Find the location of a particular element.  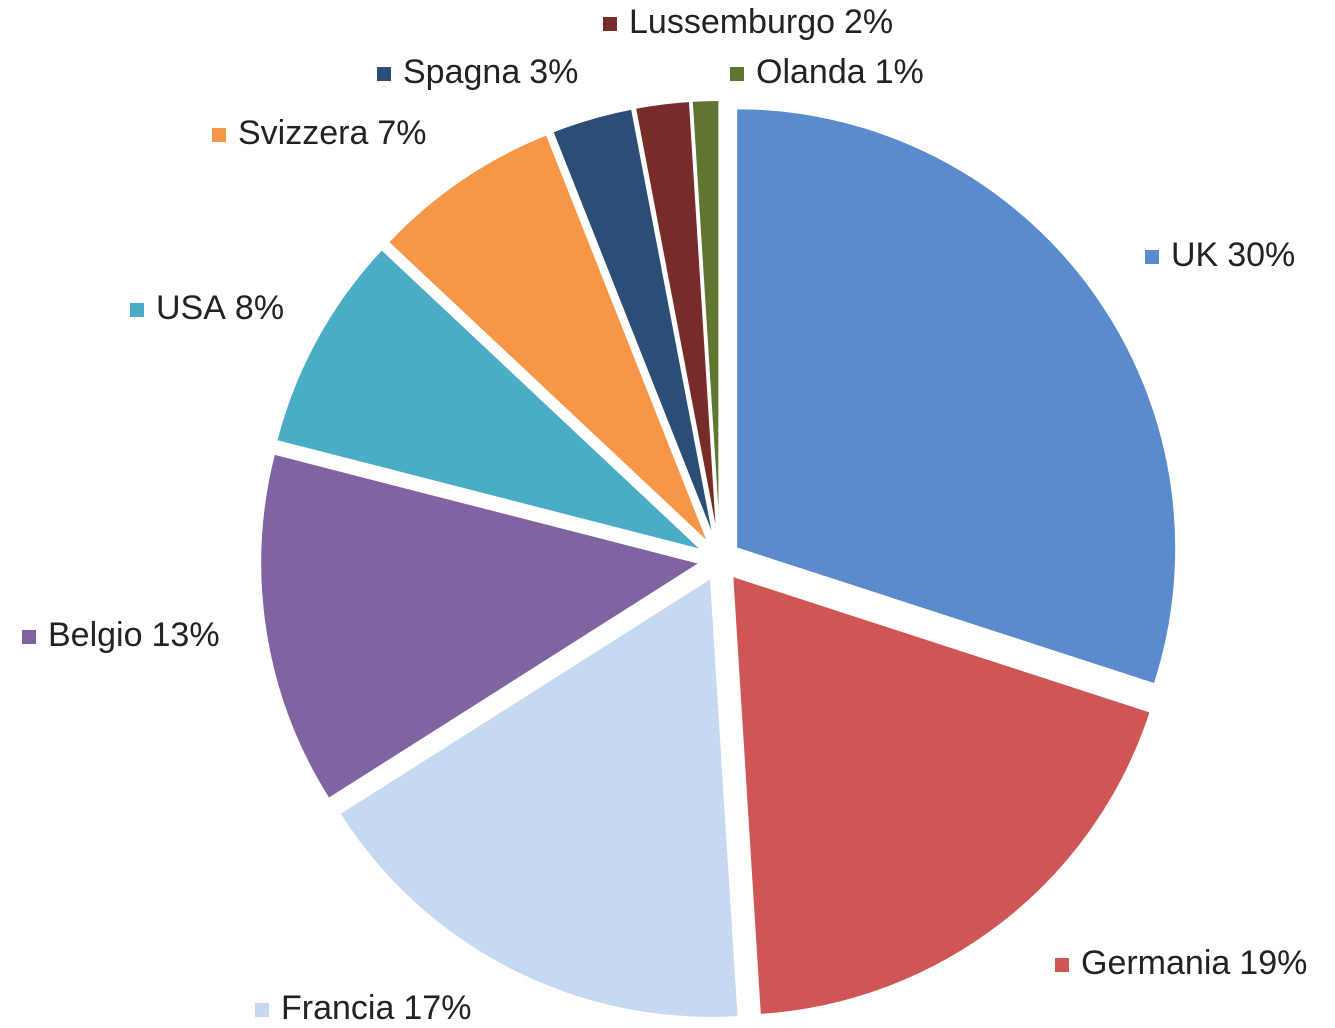

data-label: Germania 19% is located at coordinates (1194, 963).